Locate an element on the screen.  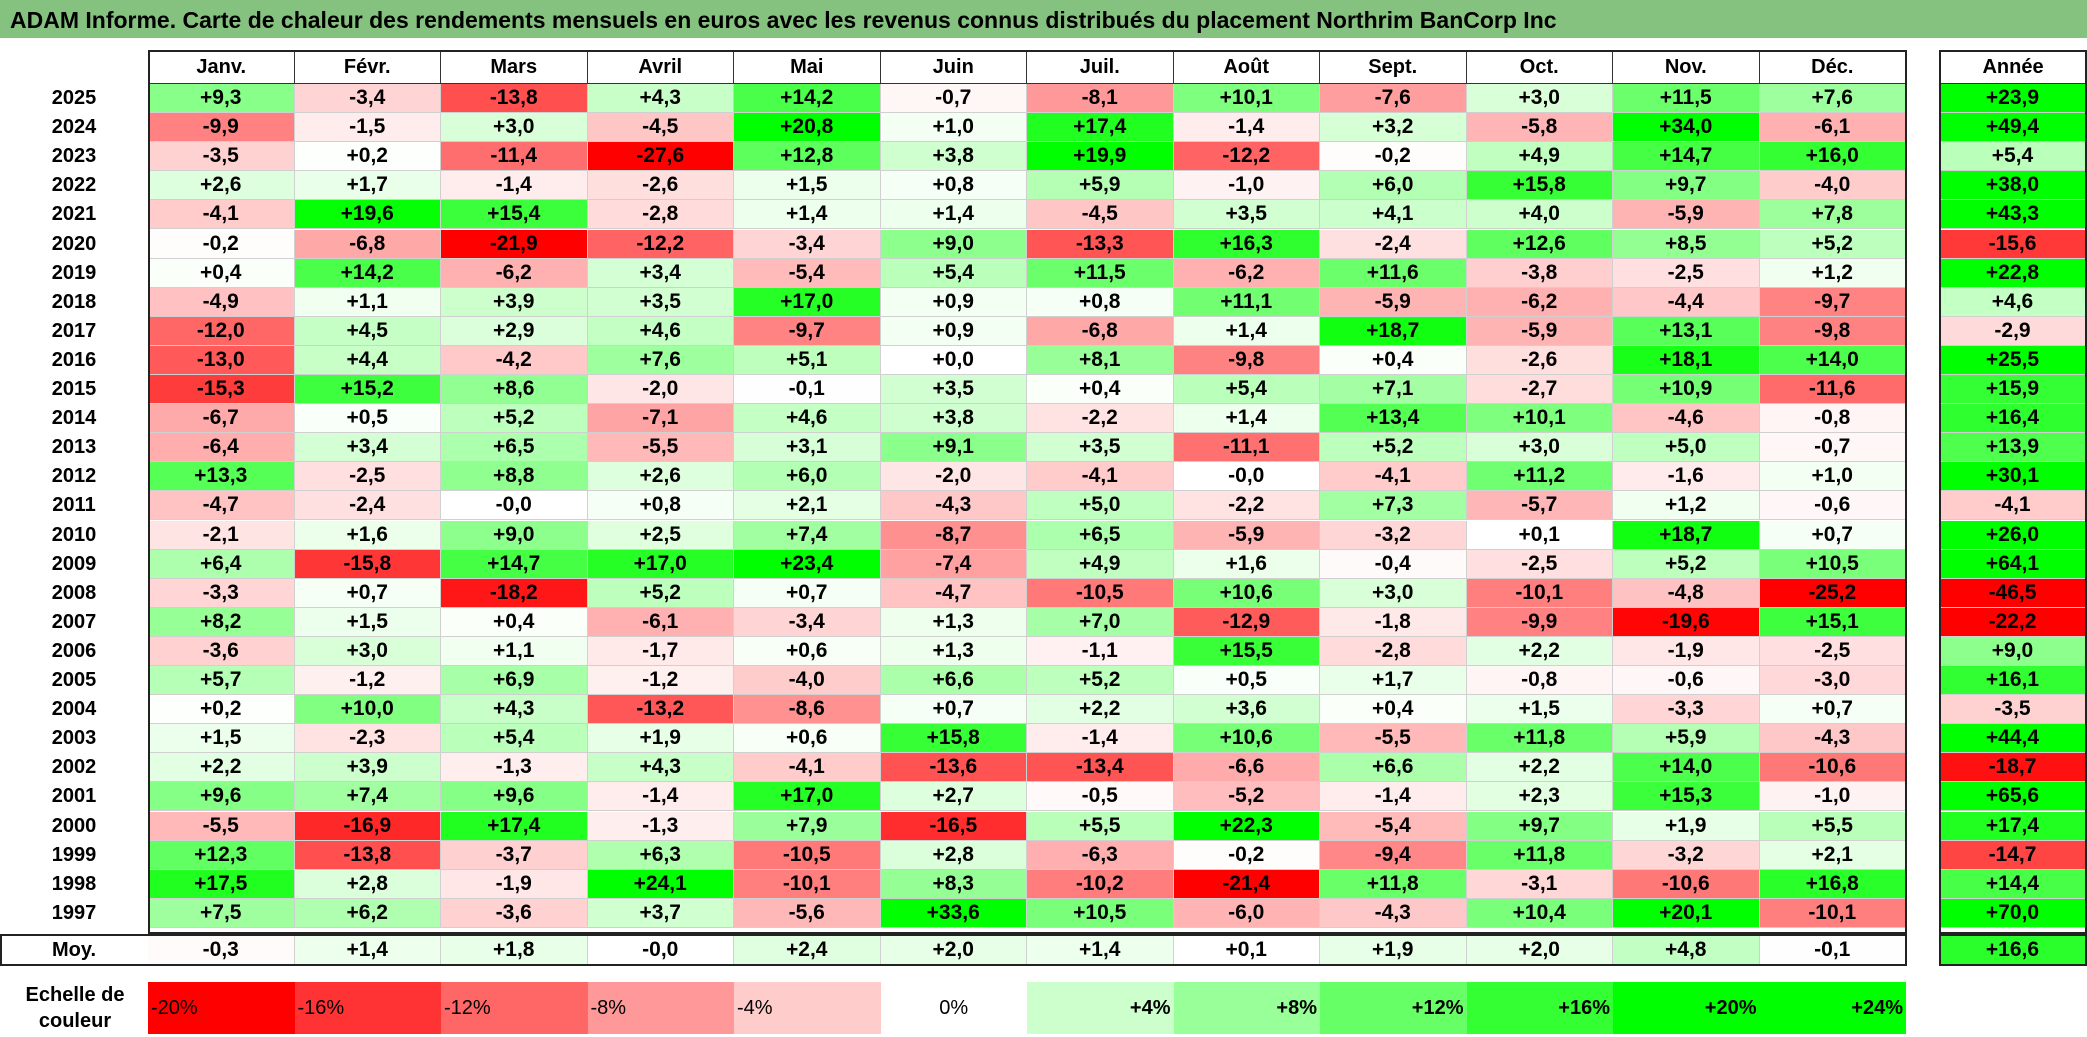
average-cell: +1,8 is located at coordinates (514, 950).